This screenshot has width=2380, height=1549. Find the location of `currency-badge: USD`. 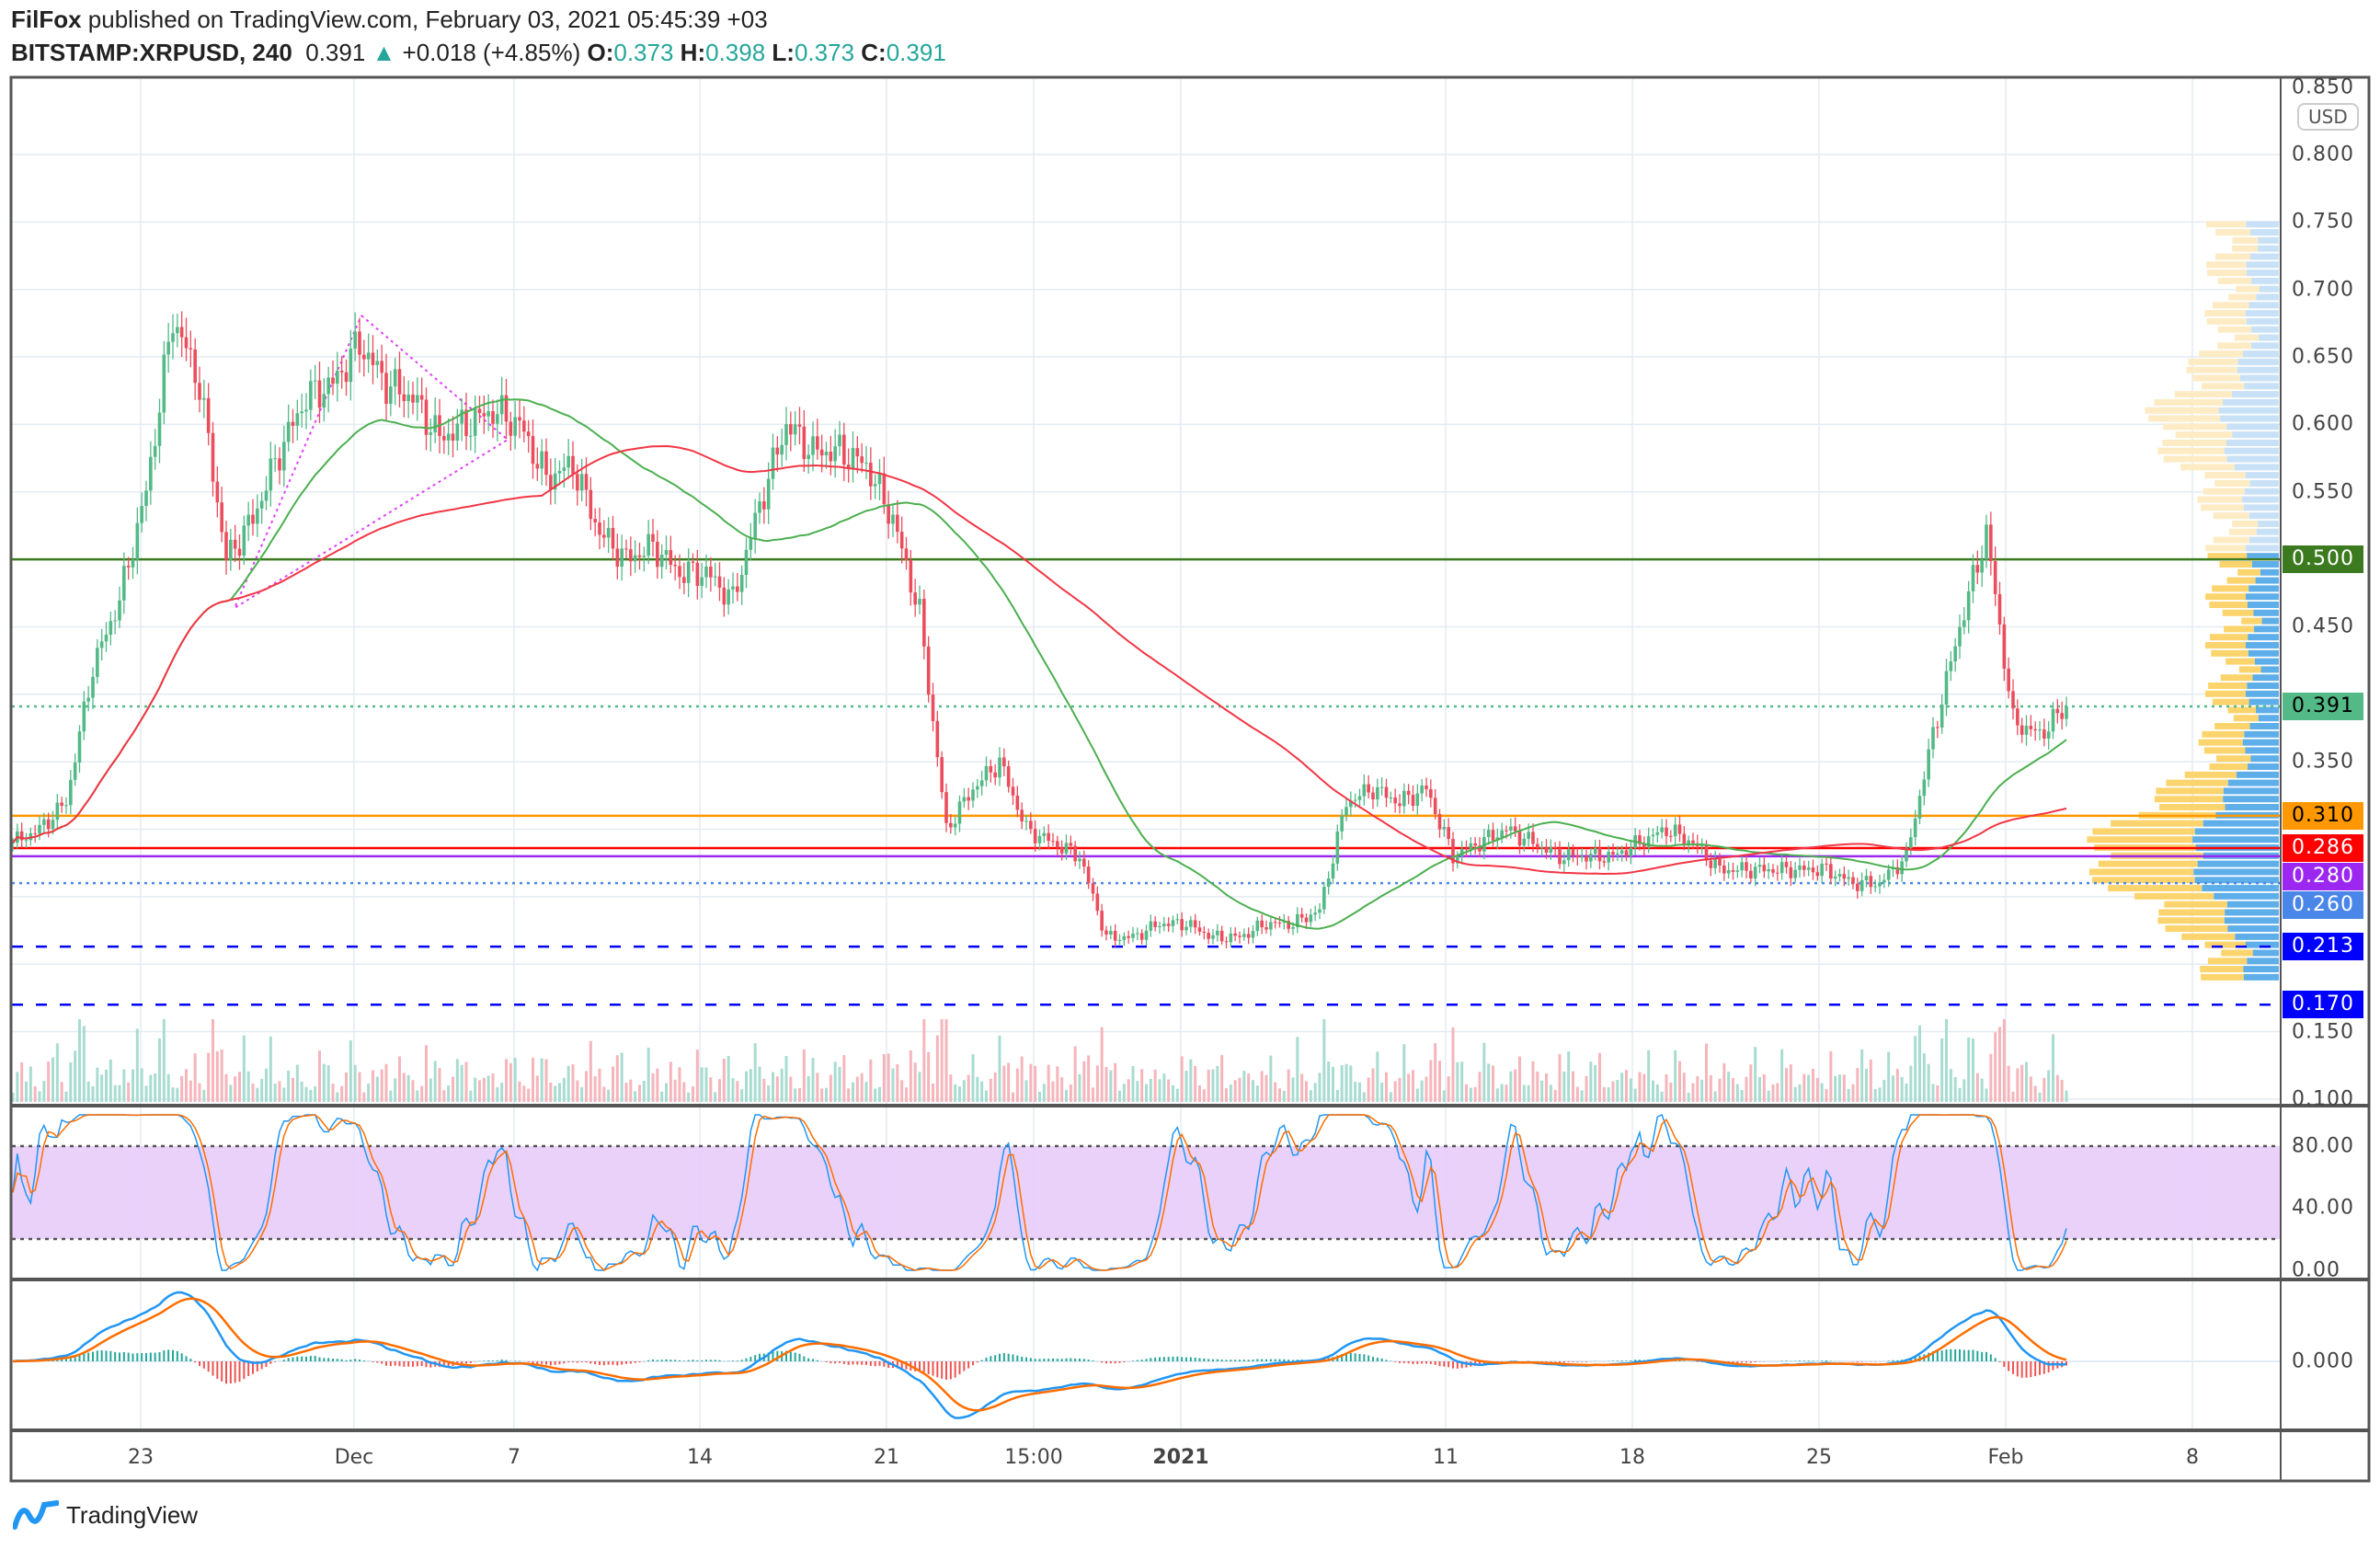

currency-badge: USD is located at coordinates (2328, 117).